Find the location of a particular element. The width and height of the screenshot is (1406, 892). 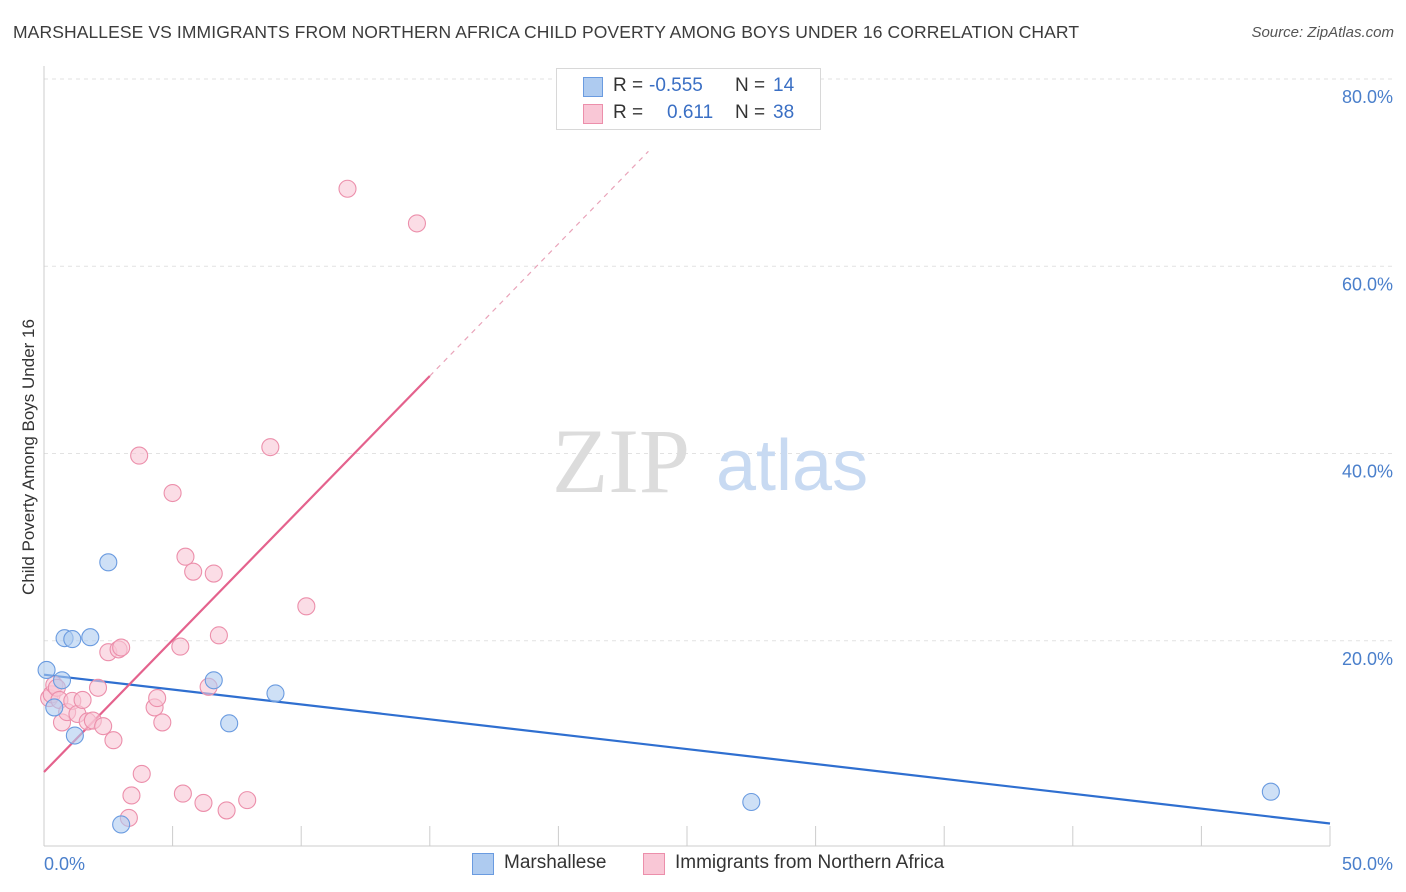

x-tick-labels: 0.0% 50.0% is located at coordinates (718, 864).